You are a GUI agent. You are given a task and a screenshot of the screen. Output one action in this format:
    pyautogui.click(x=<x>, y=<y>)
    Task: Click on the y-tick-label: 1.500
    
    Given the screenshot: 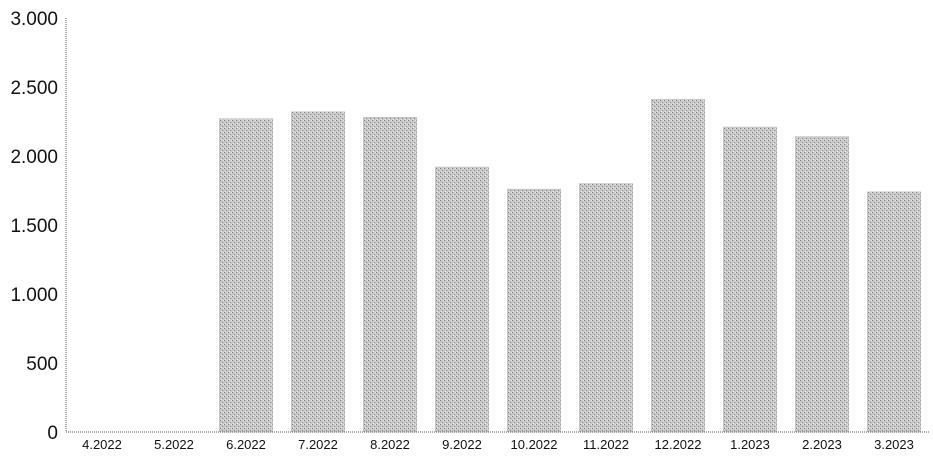 What is the action you would take?
    pyautogui.click(x=34, y=226)
    